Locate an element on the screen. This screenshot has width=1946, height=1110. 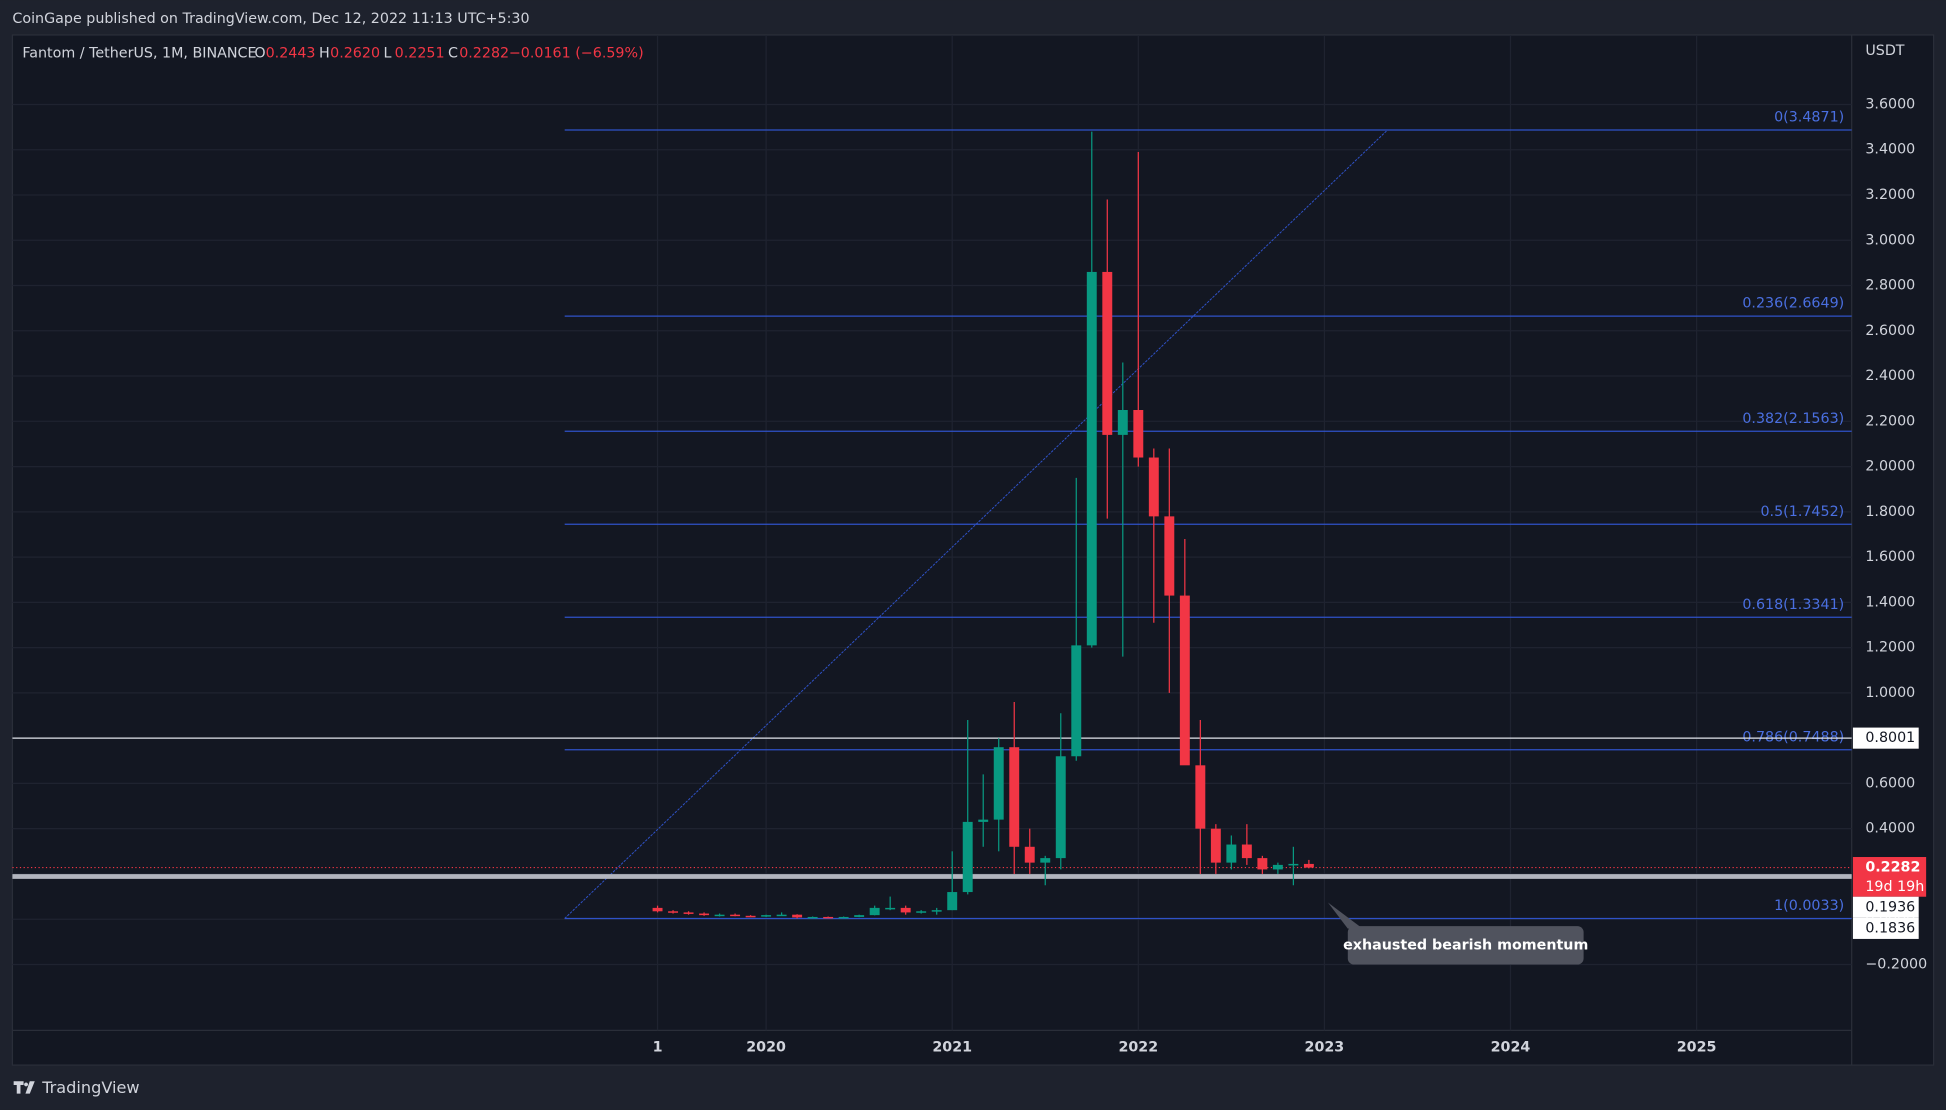
y-tick-label: 2.4000 is located at coordinates (1890, 376).